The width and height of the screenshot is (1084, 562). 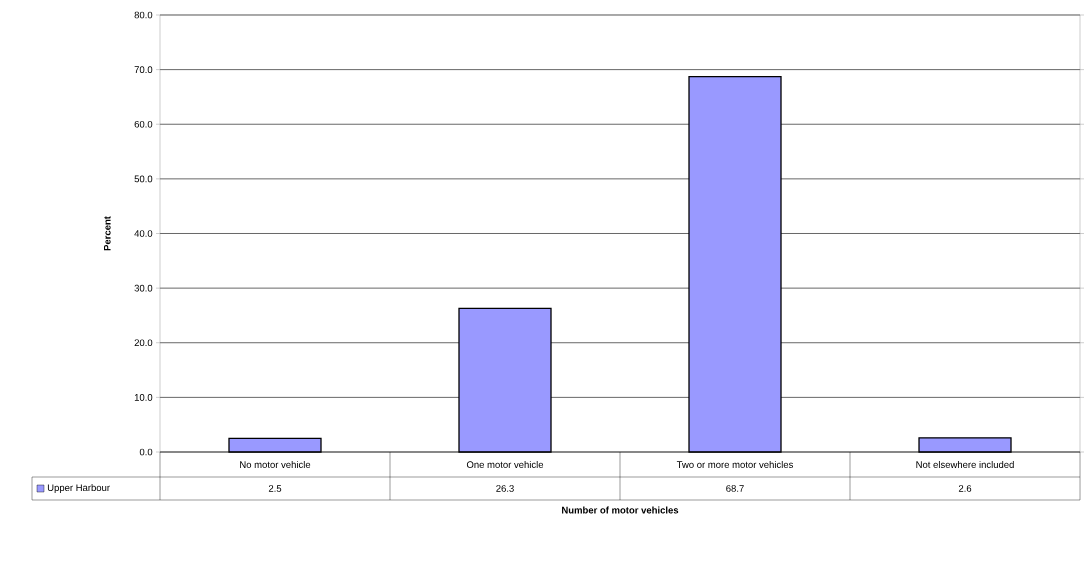 What do you see at coordinates (143, 124) in the screenshot?
I see `y-tick-label: 60.0` at bounding box center [143, 124].